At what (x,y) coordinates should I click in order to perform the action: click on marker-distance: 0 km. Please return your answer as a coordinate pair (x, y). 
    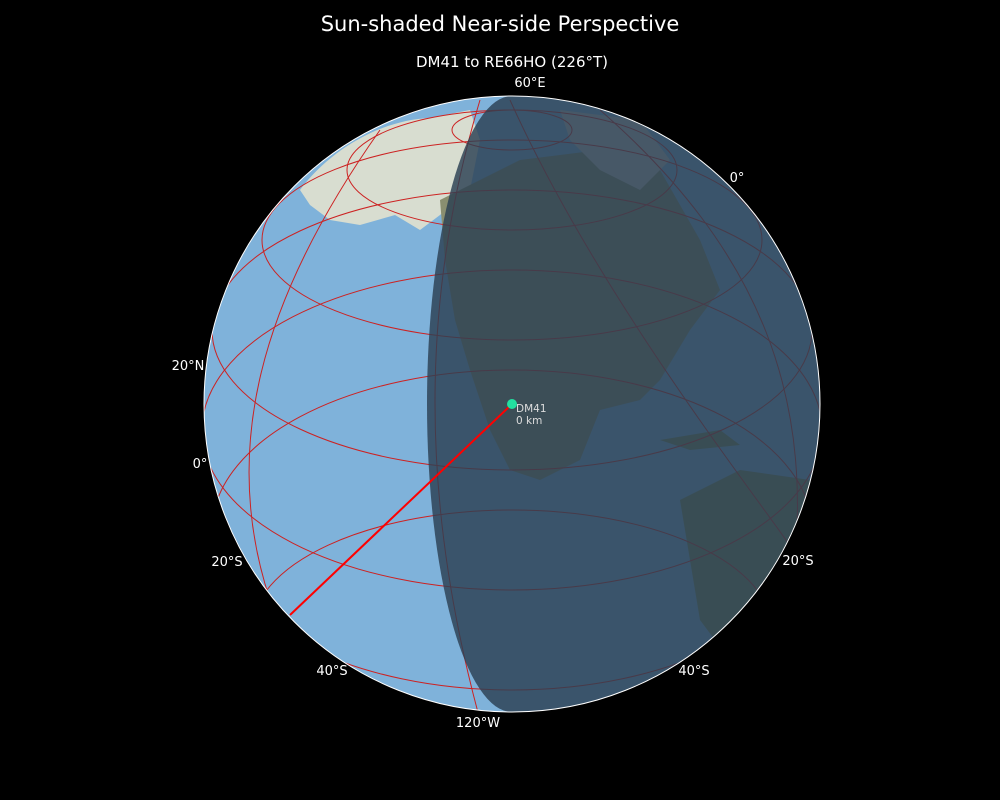
    Looking at the image, I should click on (529, 421).